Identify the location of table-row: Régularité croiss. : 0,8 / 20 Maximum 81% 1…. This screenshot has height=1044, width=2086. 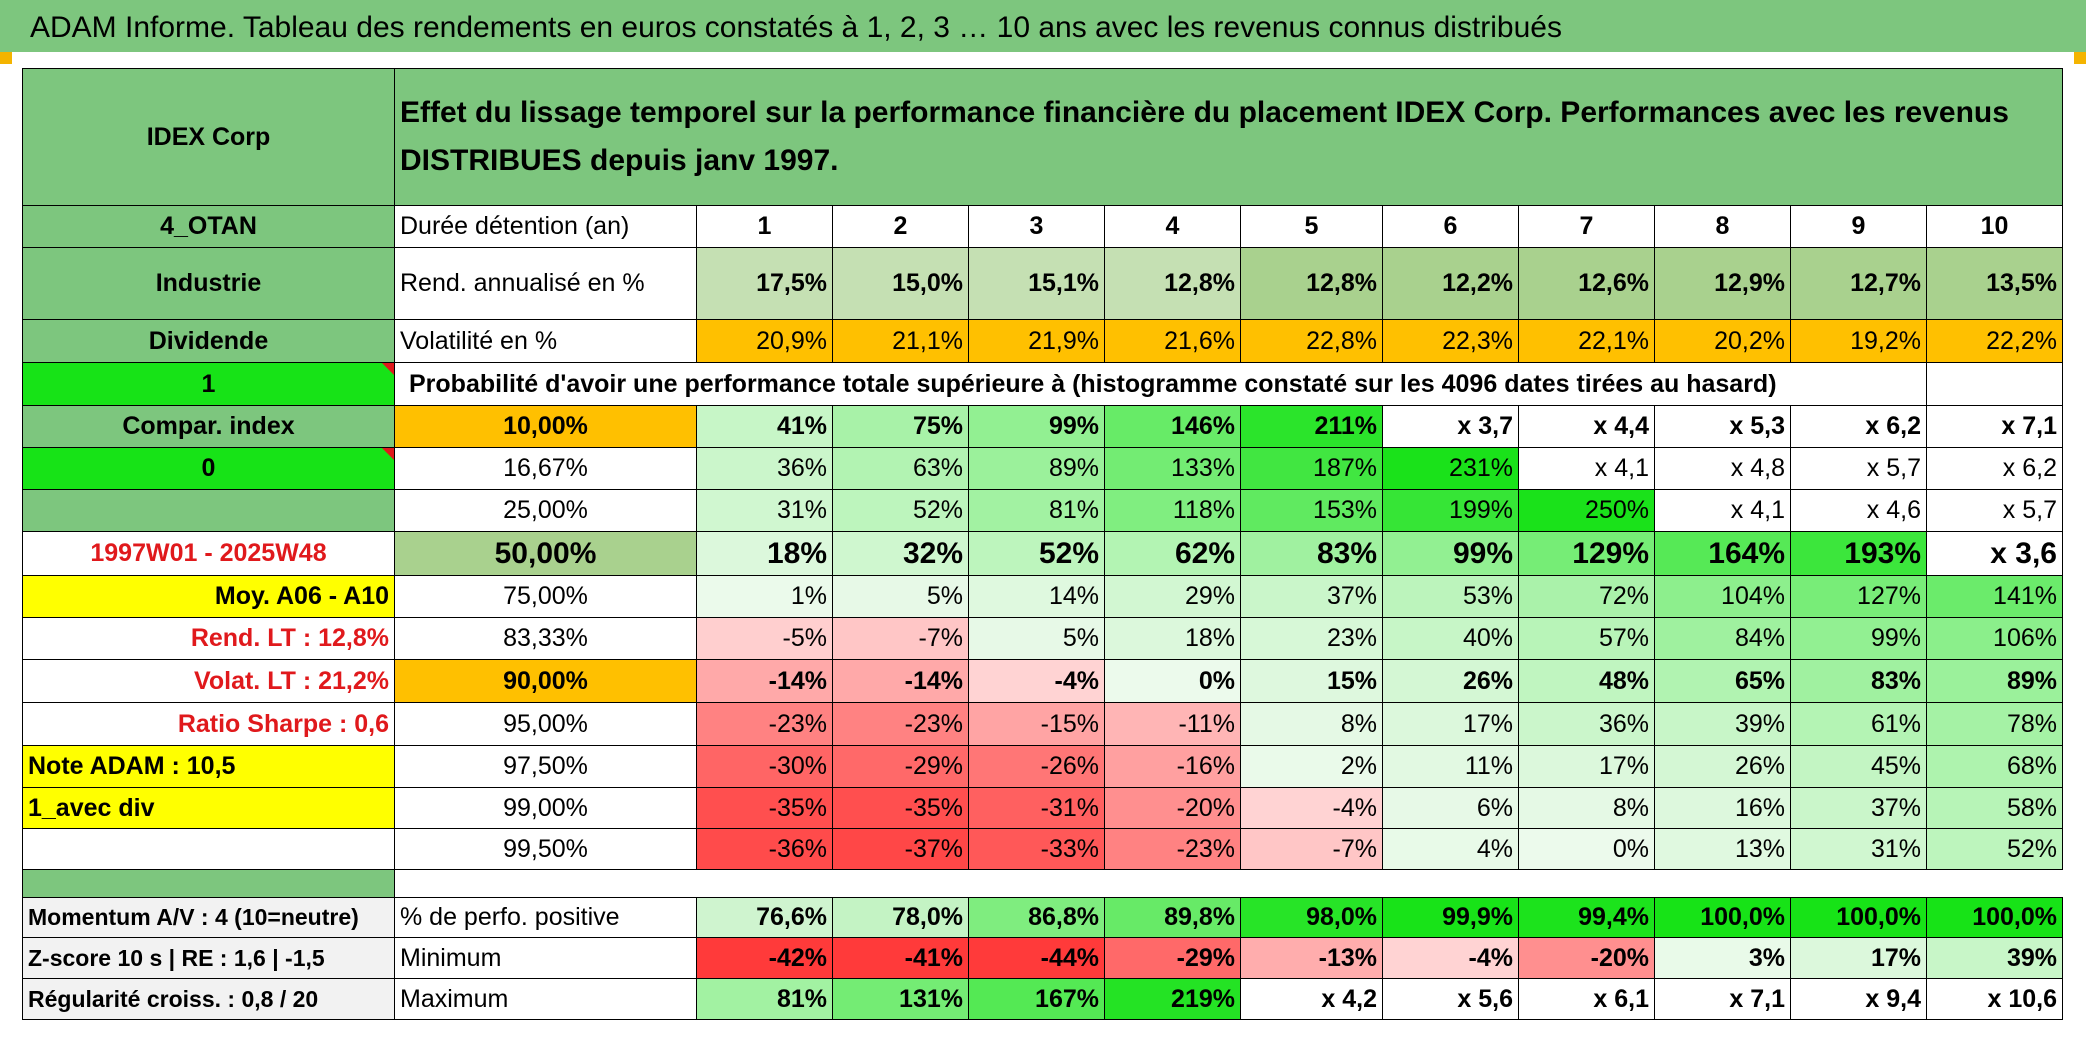
(1042, 999).